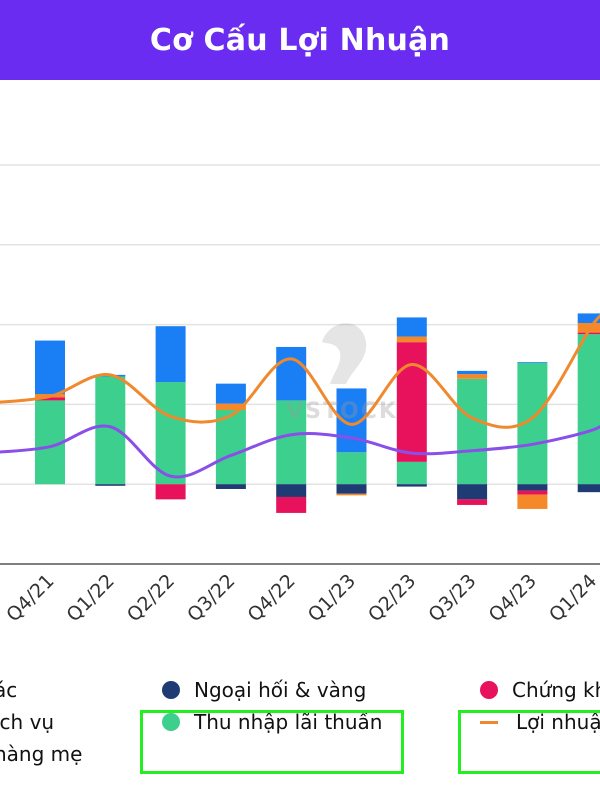 Image resolution: width=600 pixels, height=800 pixels. Describe the element at coordinates (288, 722) in the screenshot. I see `legend-label: Thu nhập lãi thuần` at that location.